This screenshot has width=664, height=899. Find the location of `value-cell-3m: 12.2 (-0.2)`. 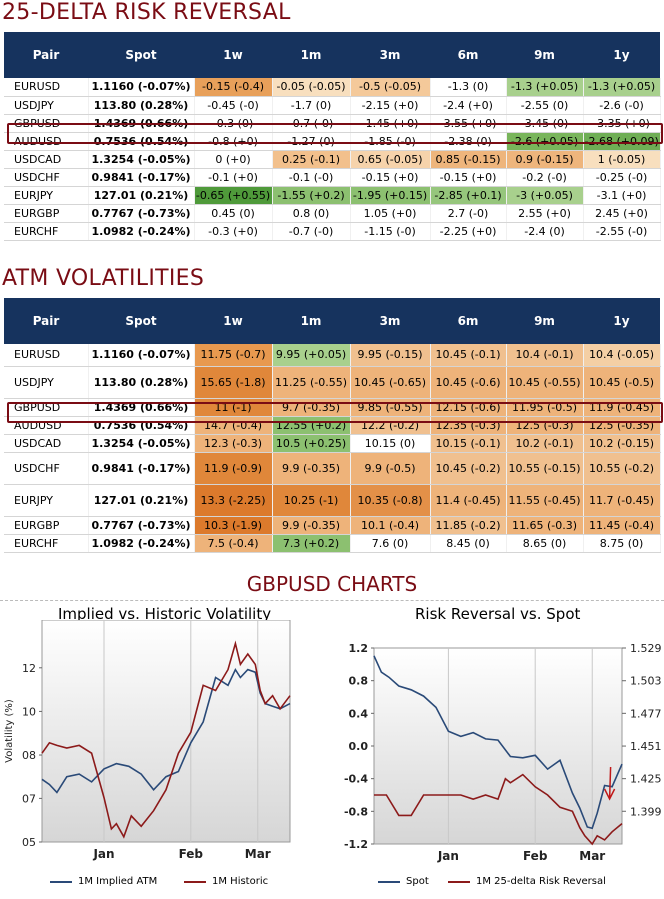

value-cell-3m: 12.2 (-0.2) is located at coordinates (390, 425).